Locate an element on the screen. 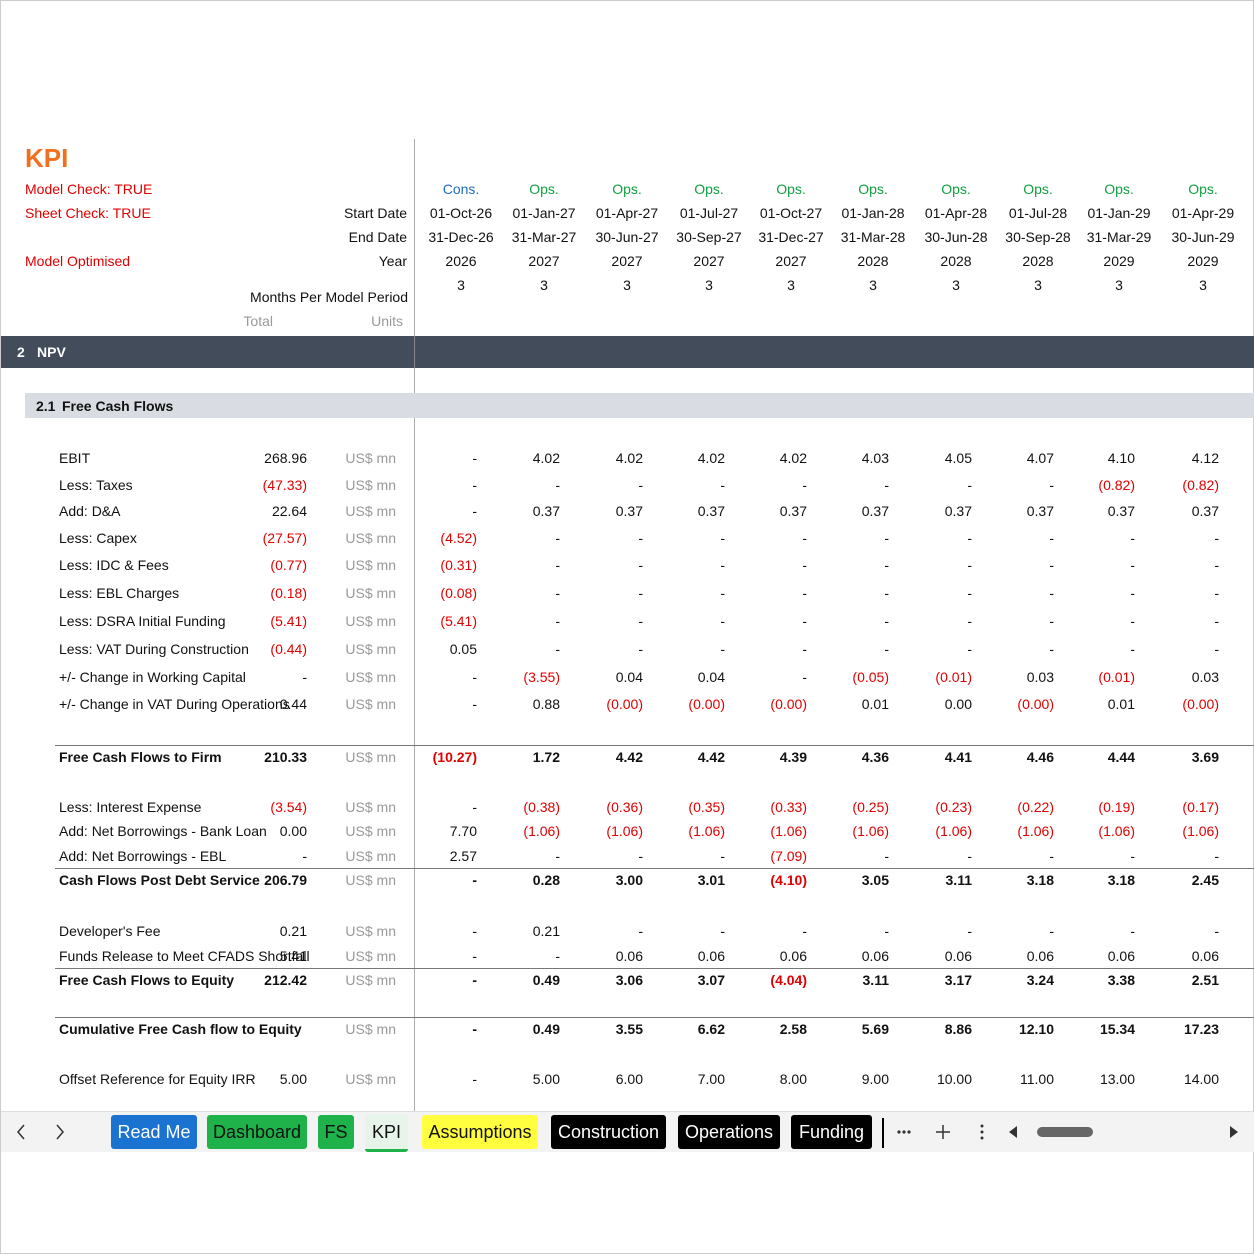 This screenshot has height=1254, width=1254. cell-value: 0.01 is located at coordinates (875, 704).